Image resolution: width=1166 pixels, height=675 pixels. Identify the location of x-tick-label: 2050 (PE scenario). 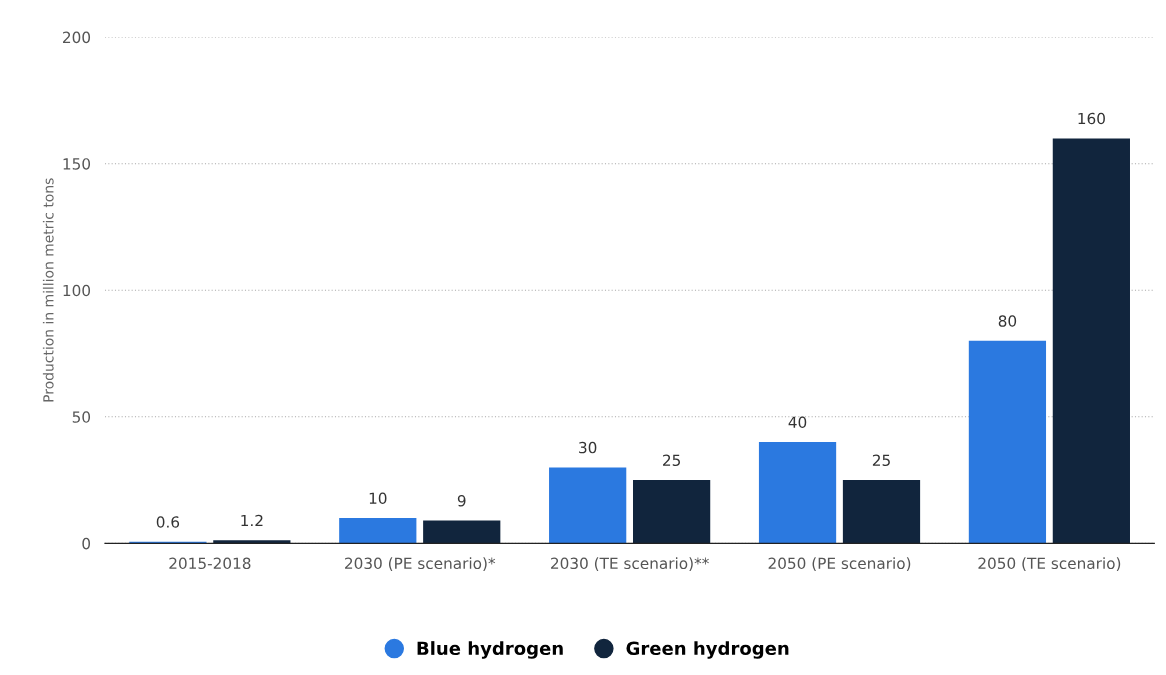
(839, 564).